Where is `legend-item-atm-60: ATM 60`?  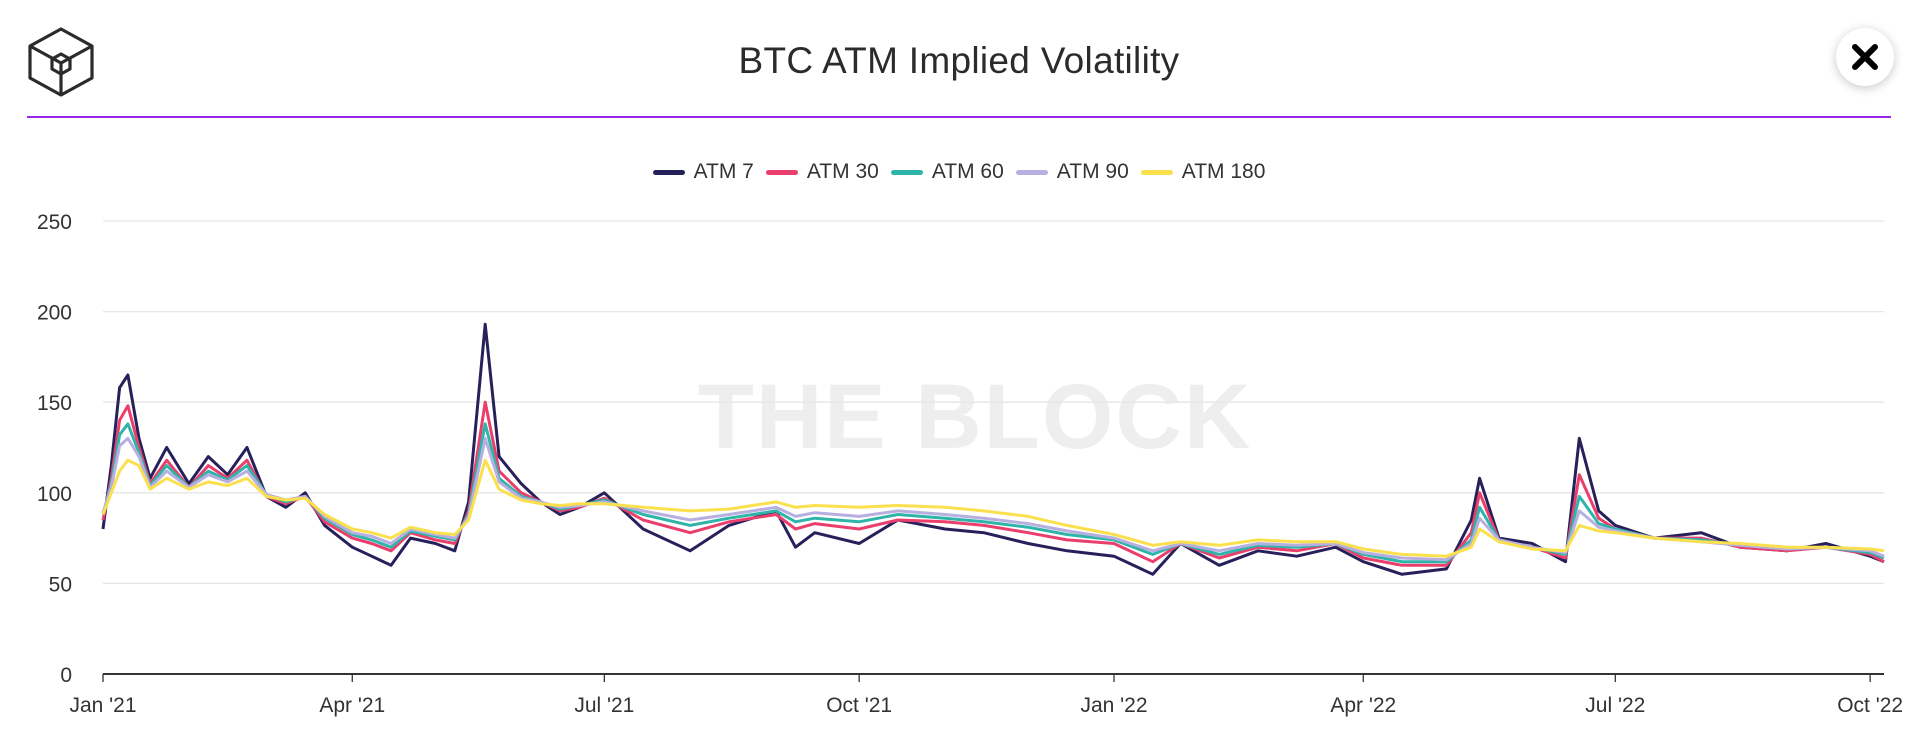 legend-item-atm-60: ATM 60 is located at coordinates (947, 172).